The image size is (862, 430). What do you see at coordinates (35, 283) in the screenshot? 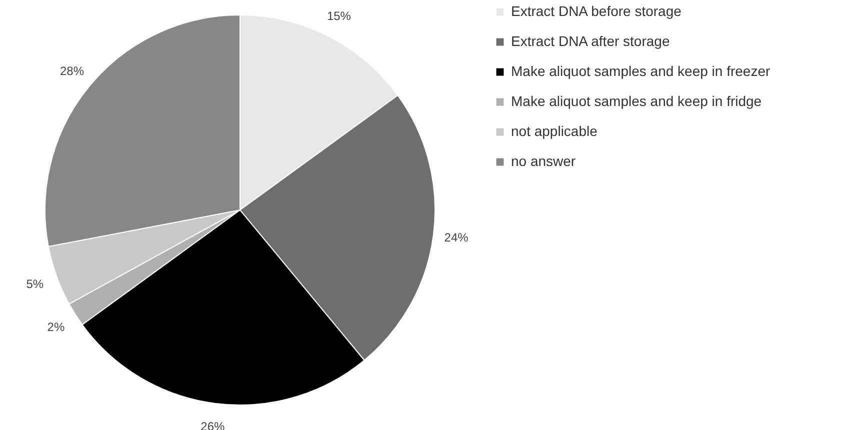
I see `data-label: 5%` at bounding box center [35, 283].